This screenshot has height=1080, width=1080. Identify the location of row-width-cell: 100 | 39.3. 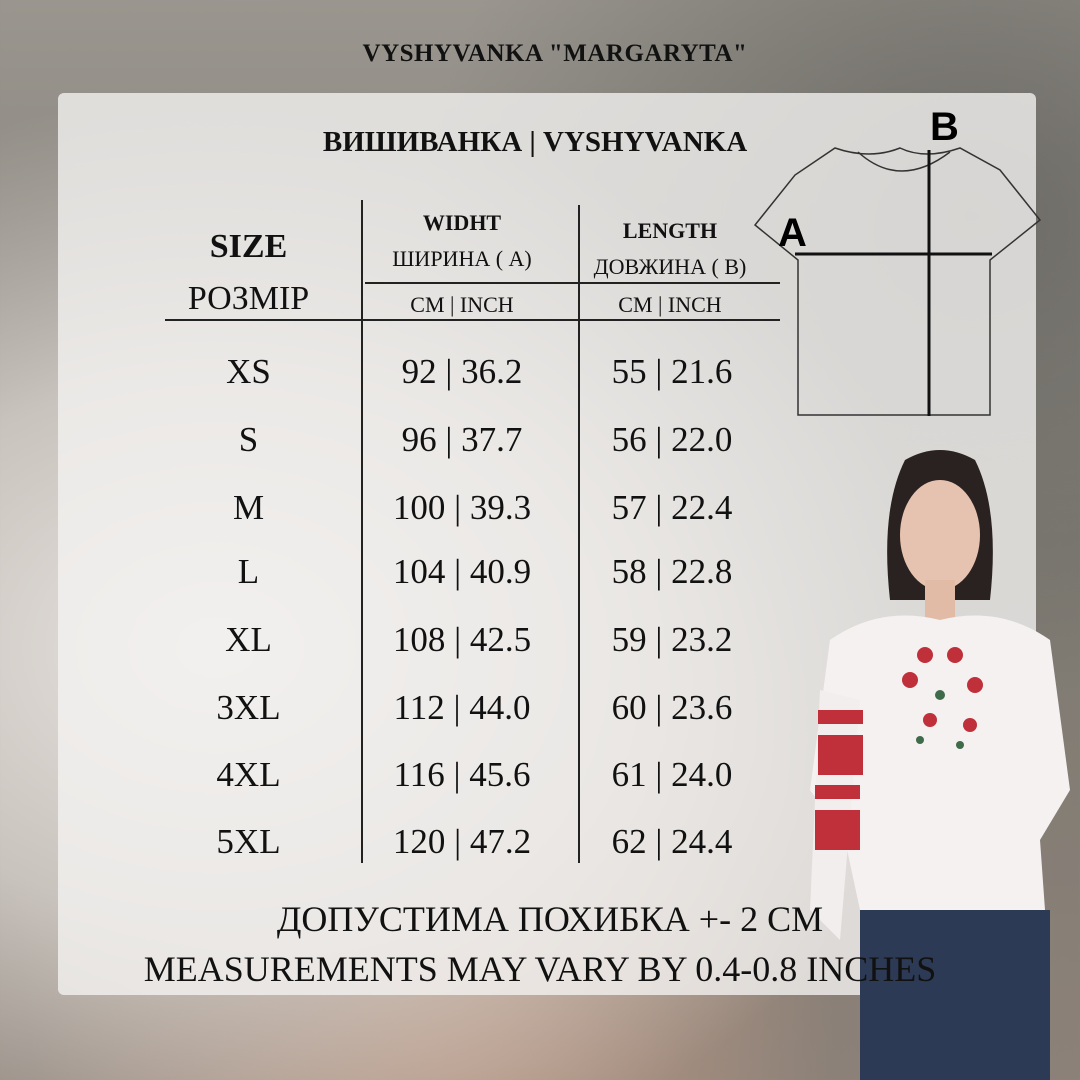
(462, 507).